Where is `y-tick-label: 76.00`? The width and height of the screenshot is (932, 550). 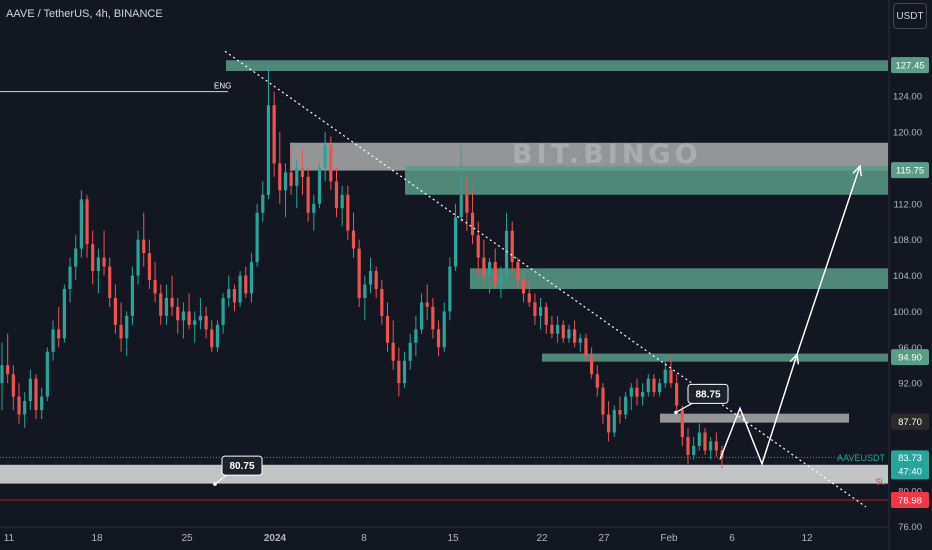
y-tick-label: 76.00 is located at coordinates (910, 527).